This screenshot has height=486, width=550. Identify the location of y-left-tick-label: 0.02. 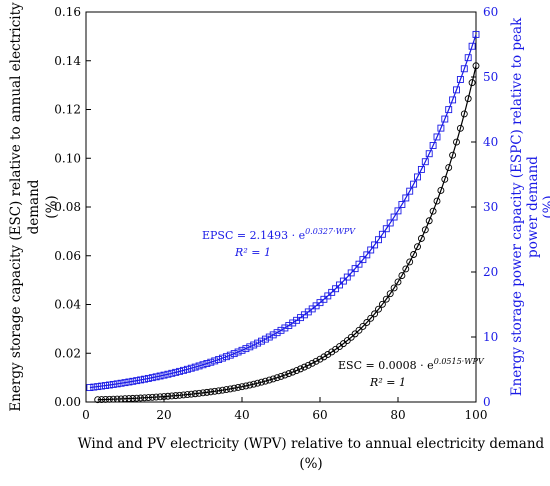
(67, 353).